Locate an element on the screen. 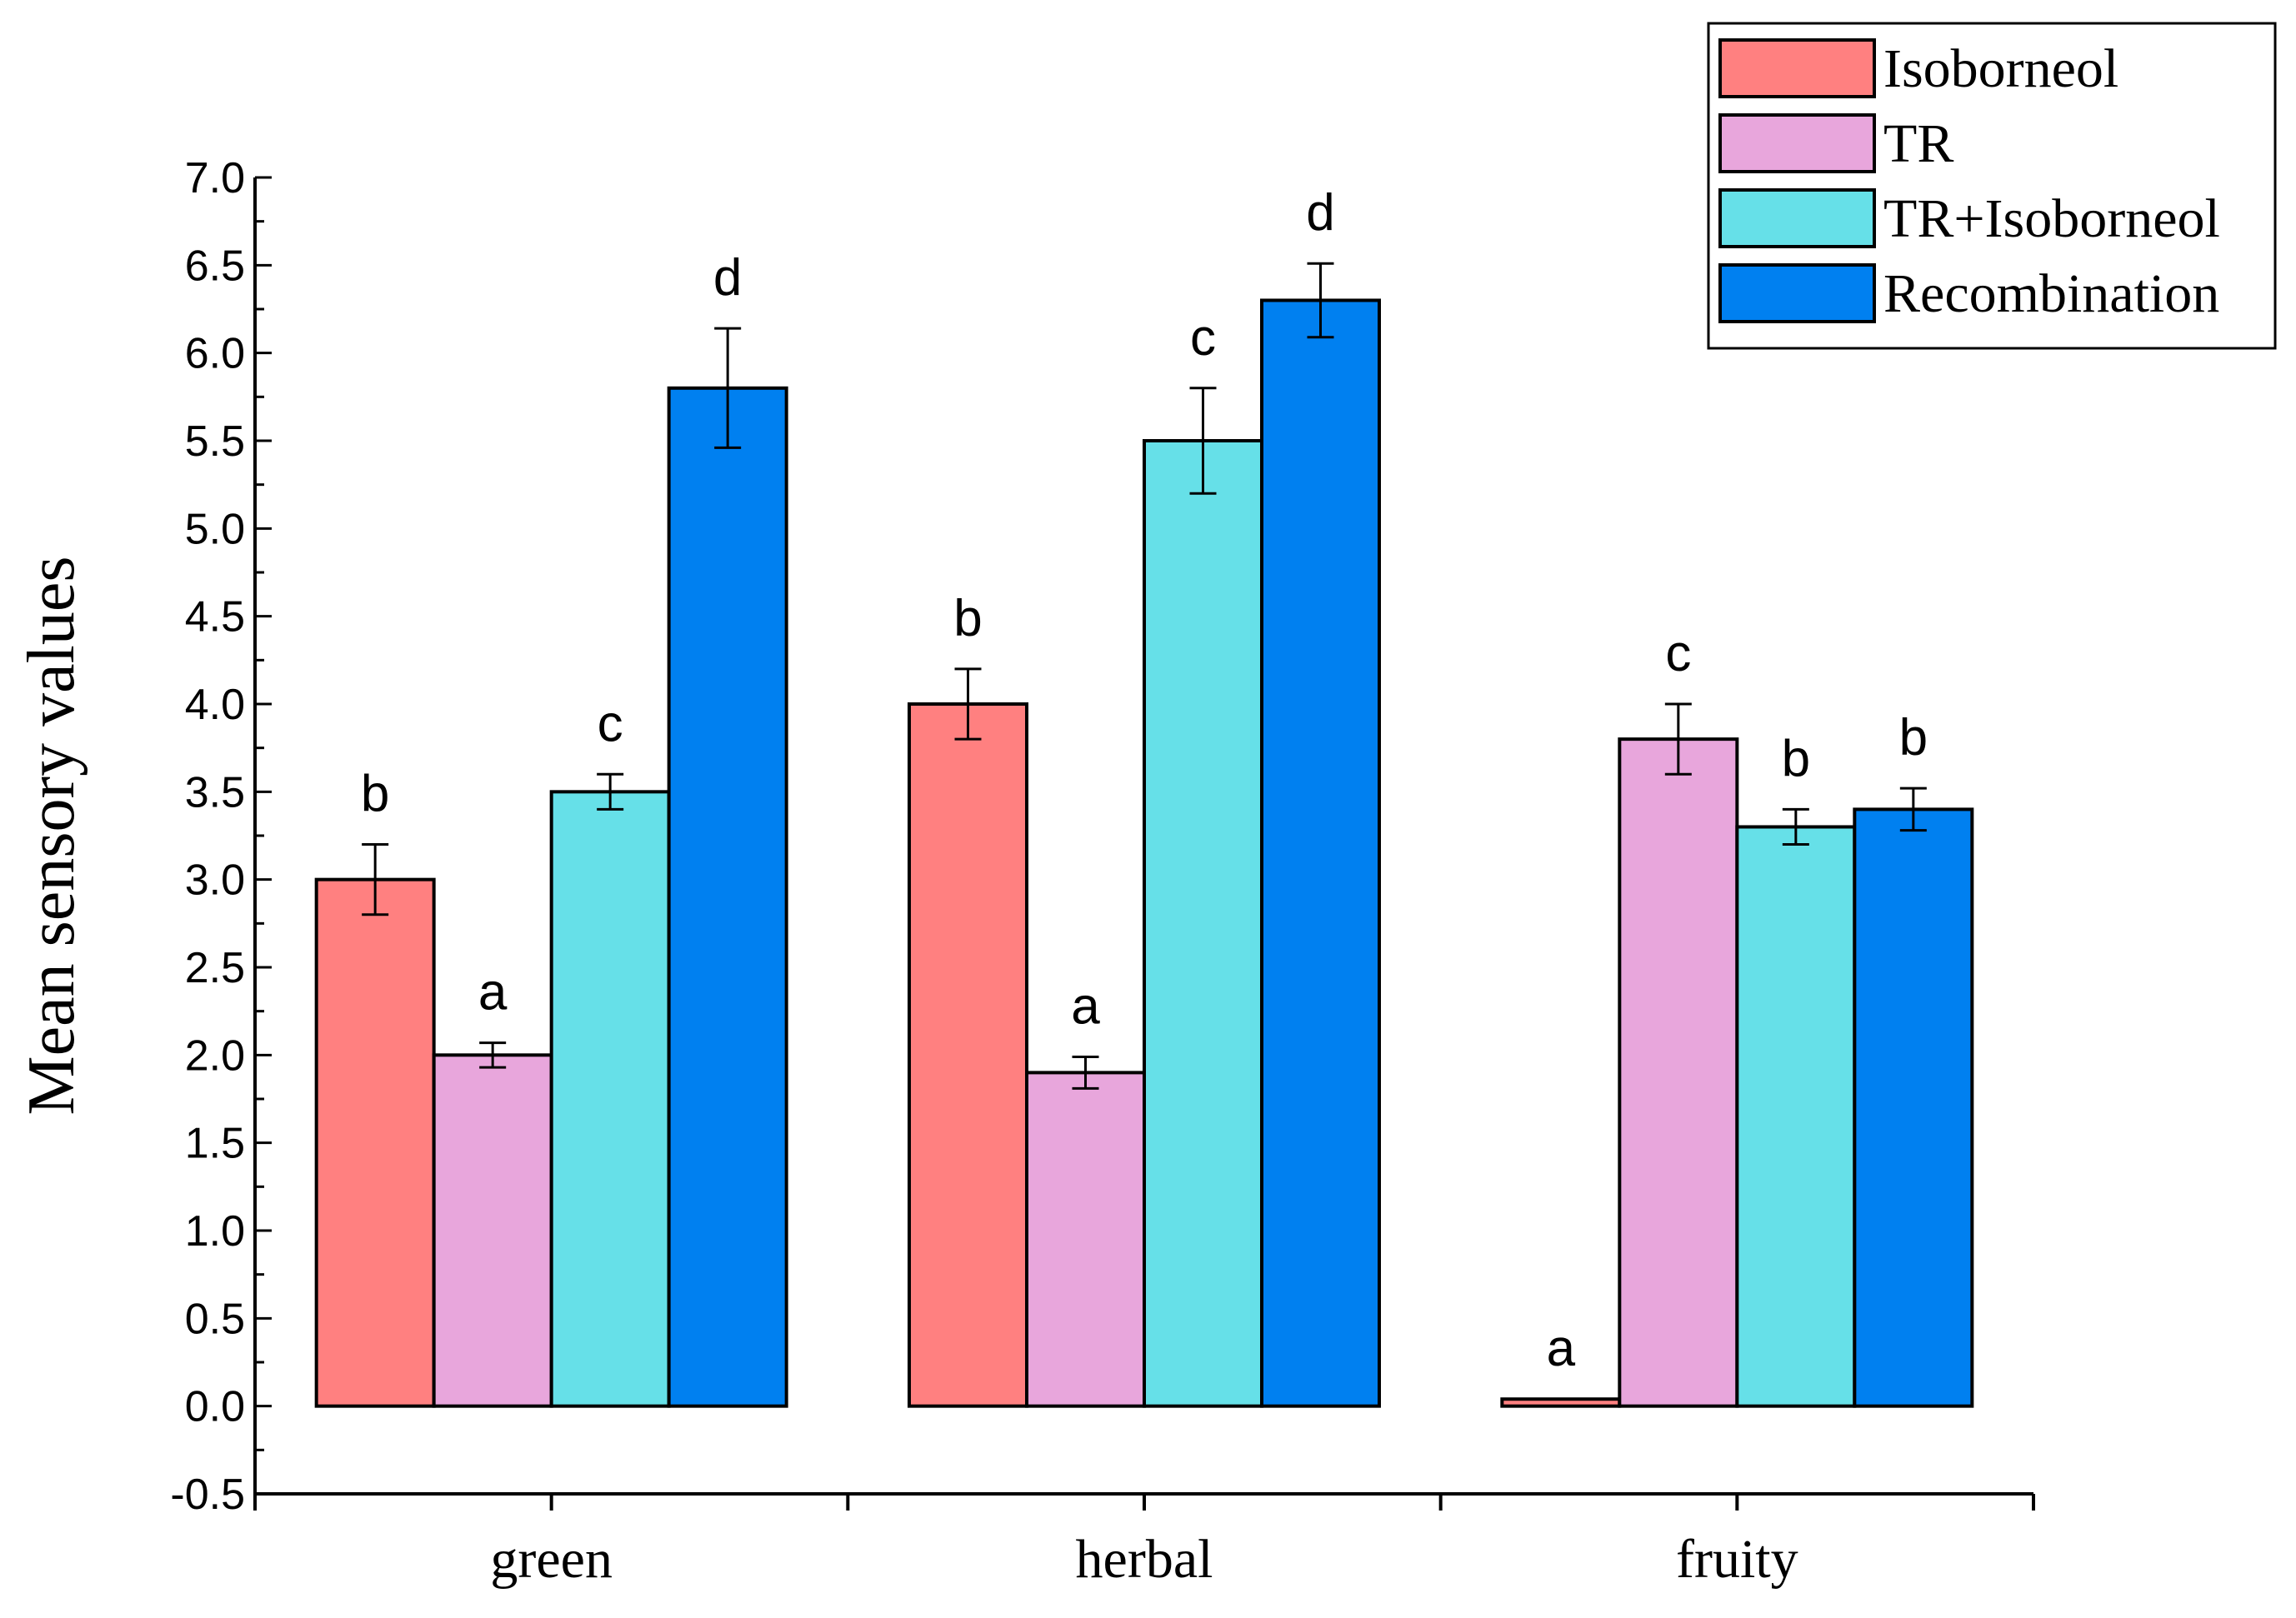  y-tick-label: 6.5 is located at coordinates (215, 266).